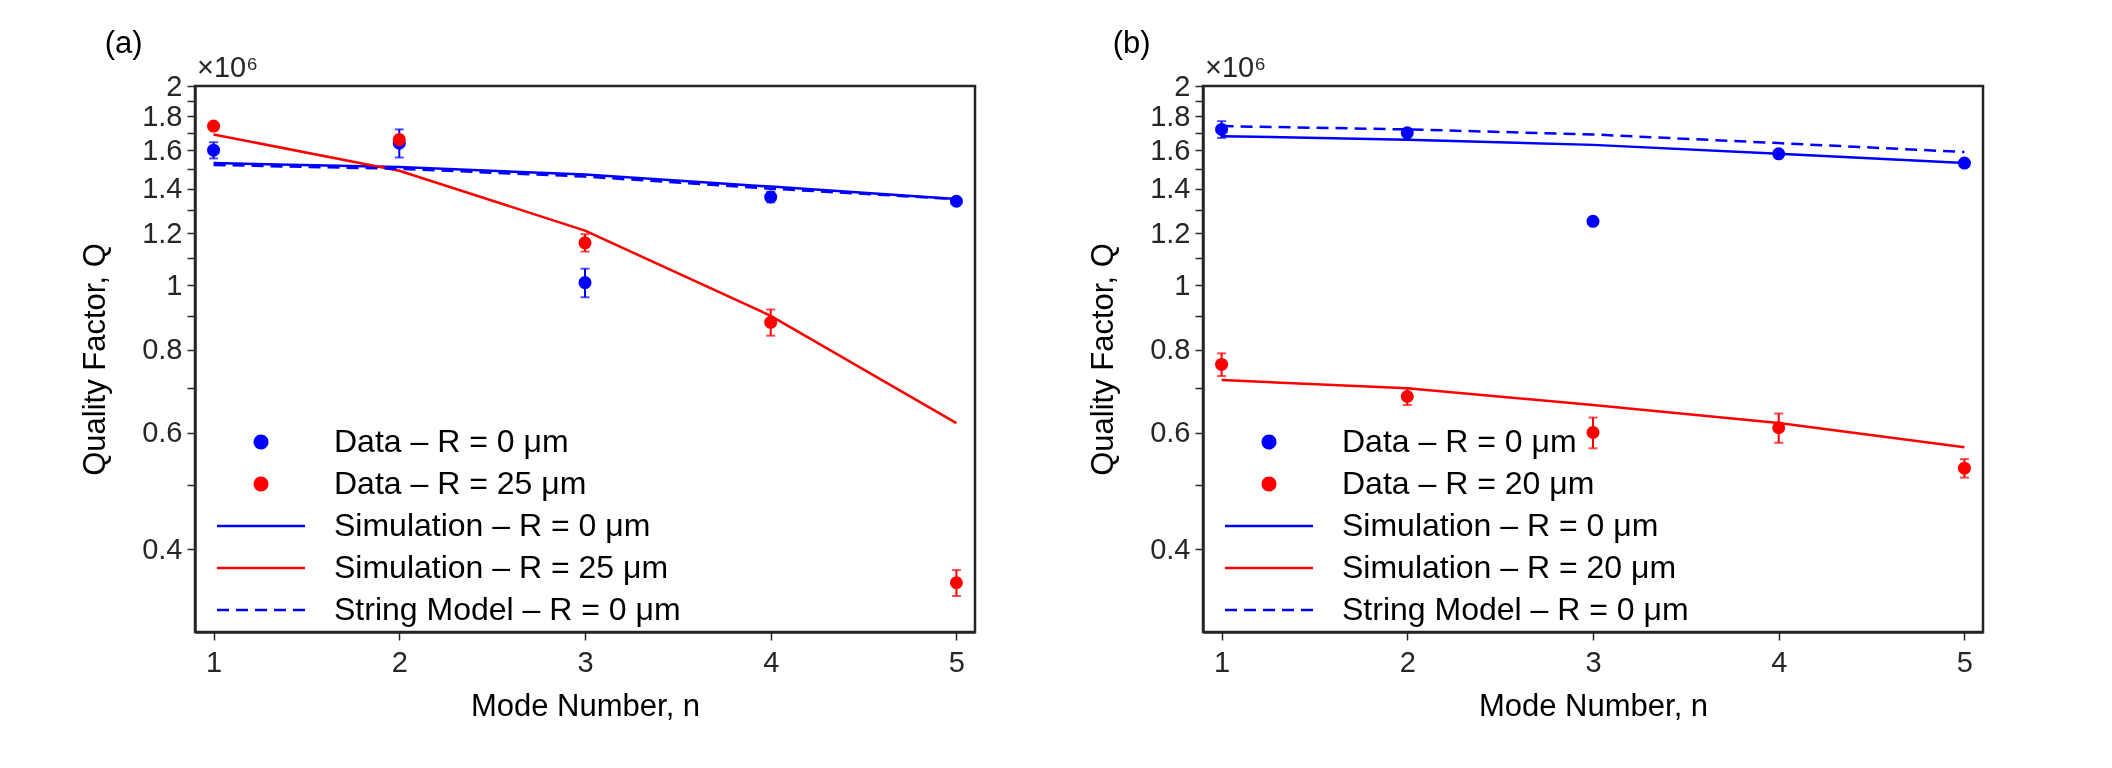 The height and width of the screenshot is (768, 2112). Describe the element at coordinates (460, 483) in the screenshot. I see `legend-label: Data – R = 25 μm` at that location.